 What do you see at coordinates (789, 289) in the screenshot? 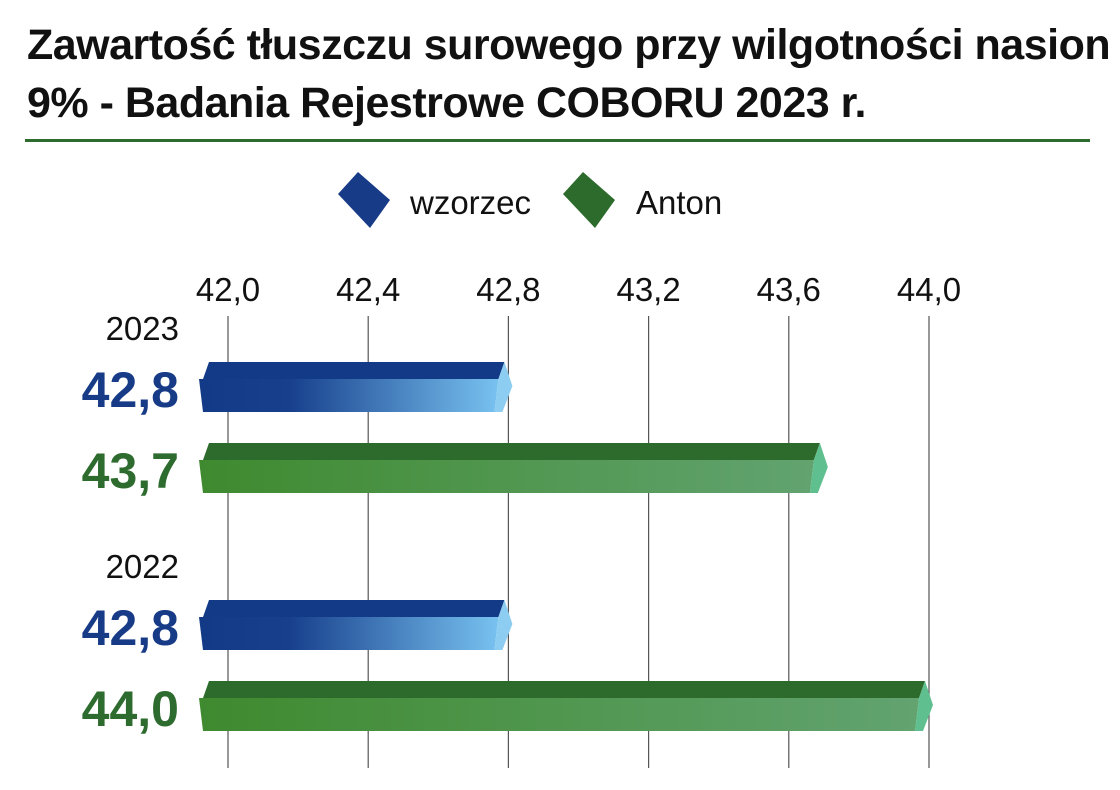
I see `x-tick-label: 43,6` at bounding box center [789, 289].